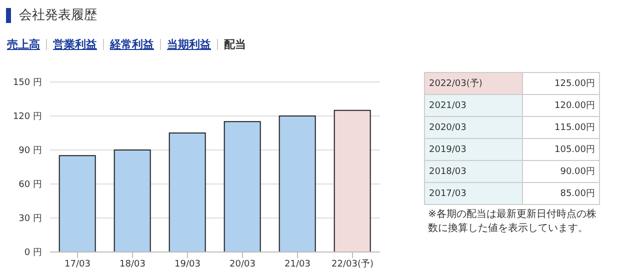 The width and height of the screenshot is (628, 276). What do you see at coordinates (473, 127) in the screenshot?
I see `text: 2020/03` at bounding box center [473, 127].